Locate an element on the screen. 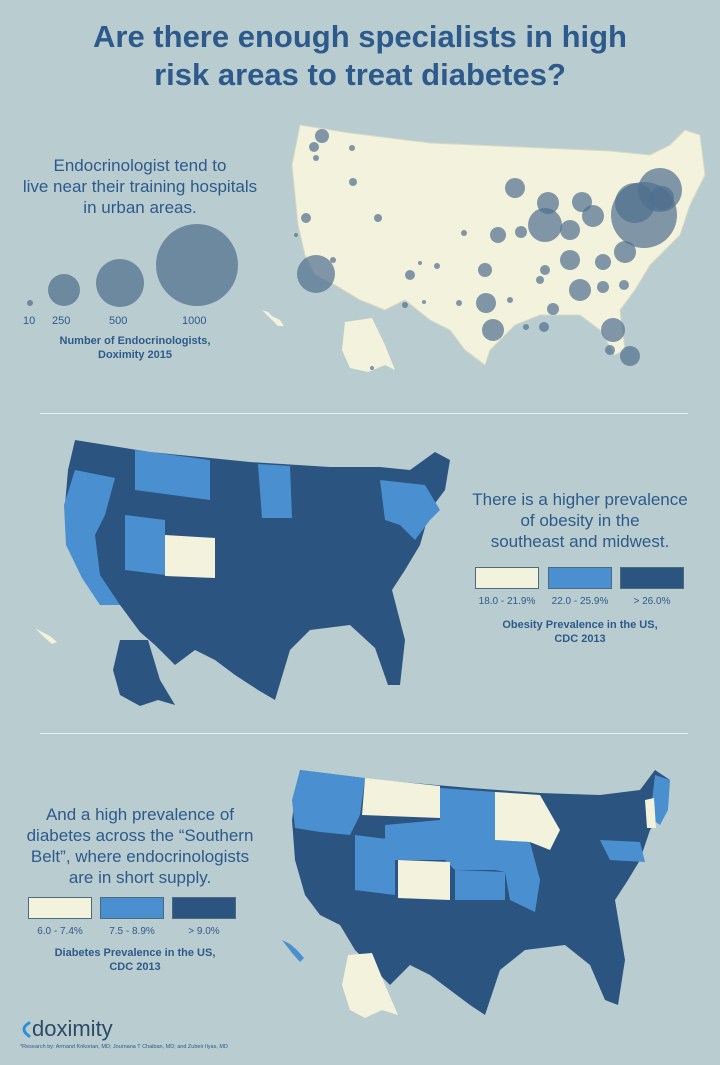 The width and height of the screenshot is (720, 1065). diabetes-northwest-mid is located at coordinates (328, 802).